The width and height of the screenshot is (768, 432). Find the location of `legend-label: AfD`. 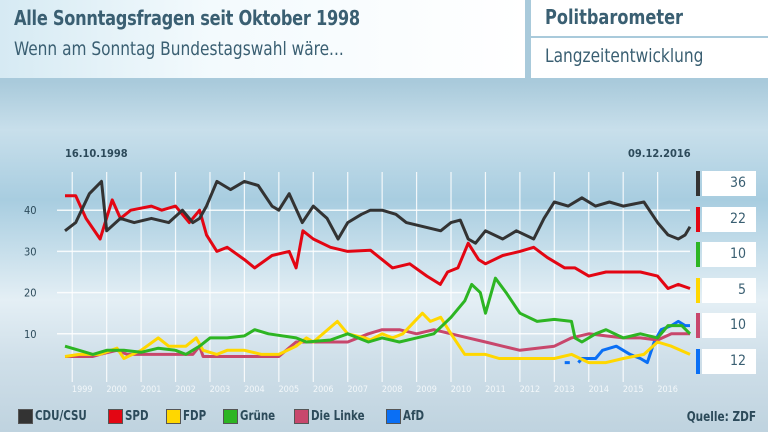

legend-label: AfD is located at coordinates (413, 416).